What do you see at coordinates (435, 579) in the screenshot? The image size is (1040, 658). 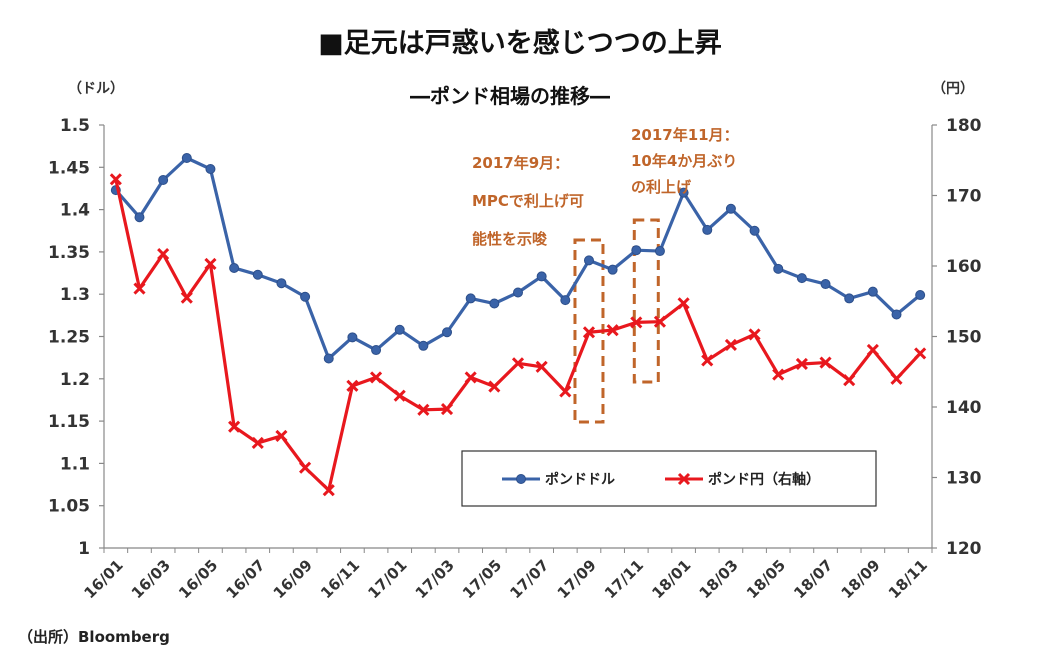 I see `x-tick-label: 17/03` at bounding box center [435, 579].